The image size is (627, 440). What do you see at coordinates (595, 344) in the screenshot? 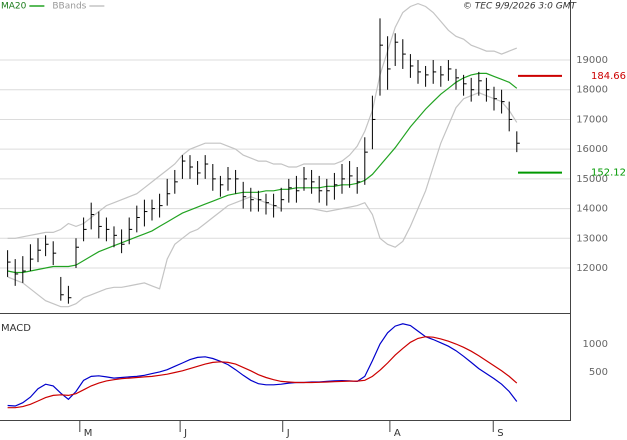
I see `y-tick-label: 1000` at bounding box center [595, 344].